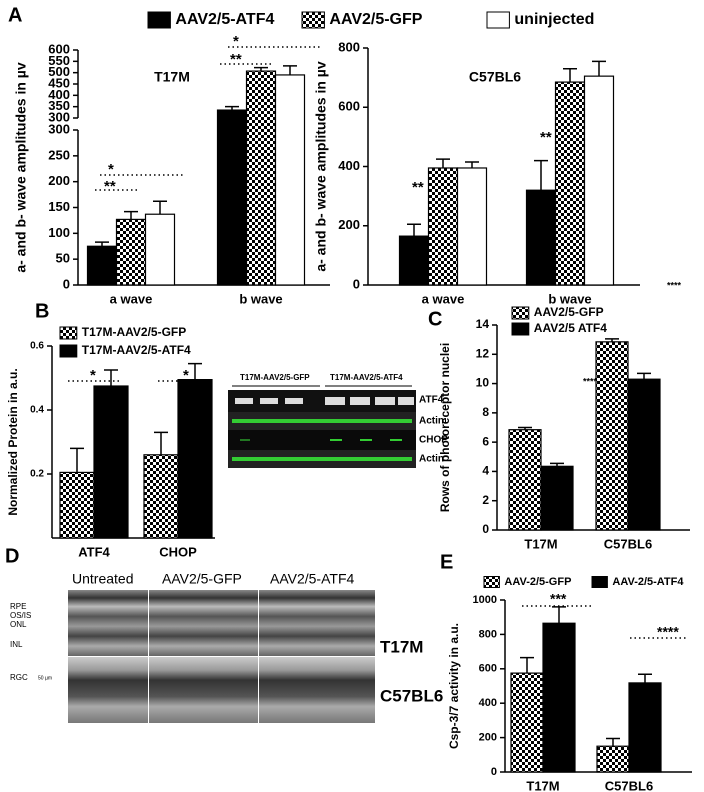 Image resolution: width=704 pixels, height=792 pixels. What do you see at coordinates (37, 346) in the screenshot?
I see `y-tick-label: 0.6` at bounding box center [37, 346].